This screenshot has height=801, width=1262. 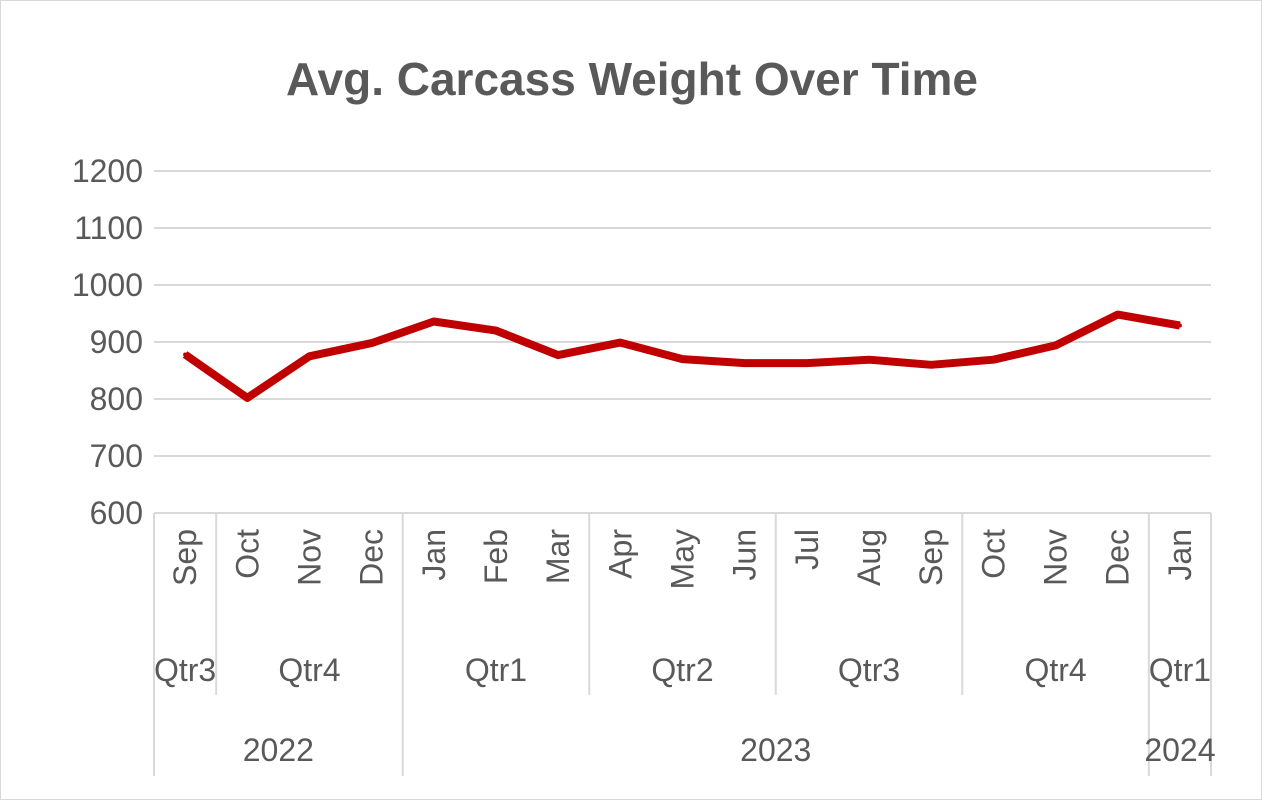 What do you see at coordinates (116, 399) in the screenshot?
I see `y-tick-label: 800` at bounding box center [116, 399].